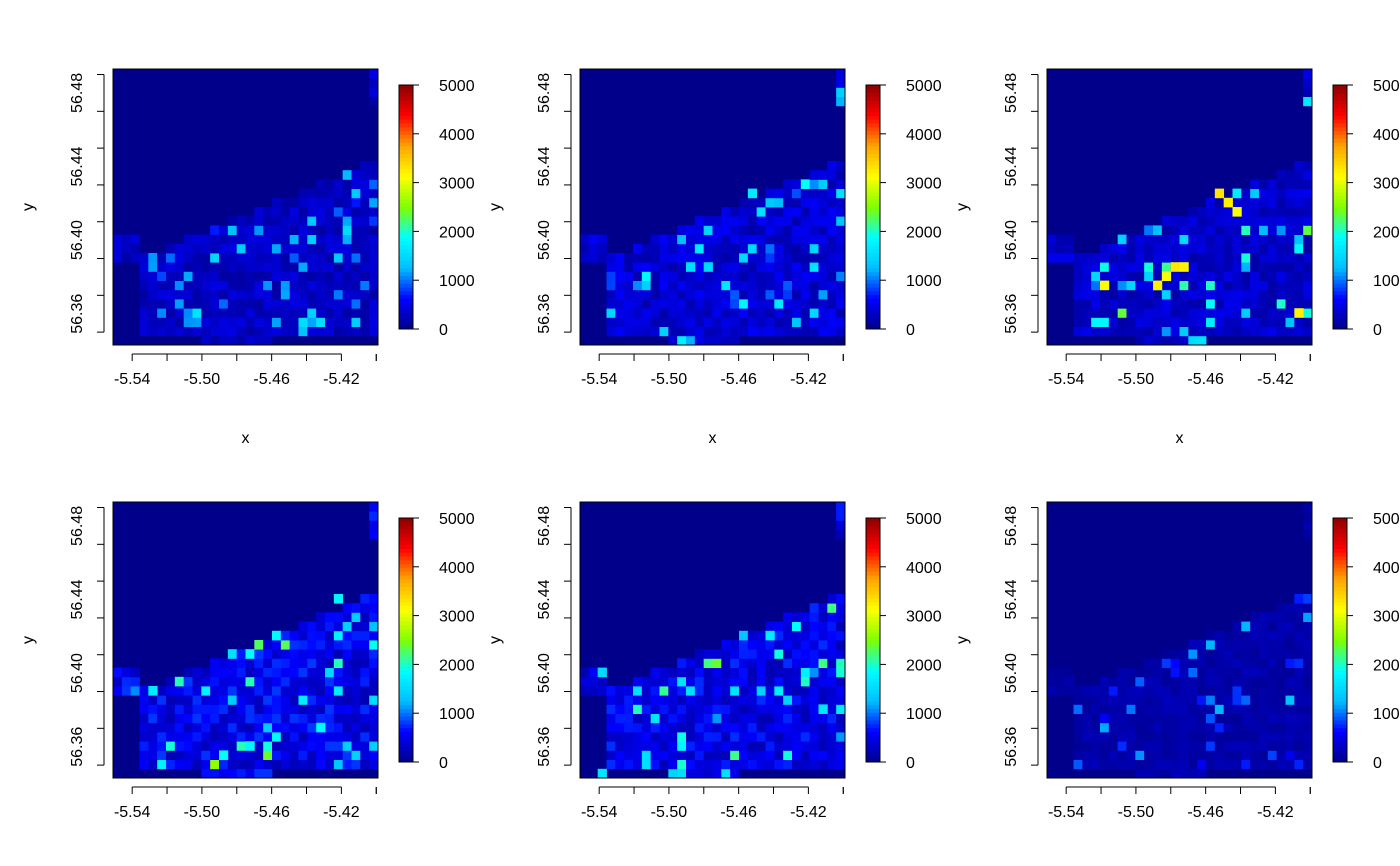  I want to click on x-tick-label: -5.46, so click(1205, 379).